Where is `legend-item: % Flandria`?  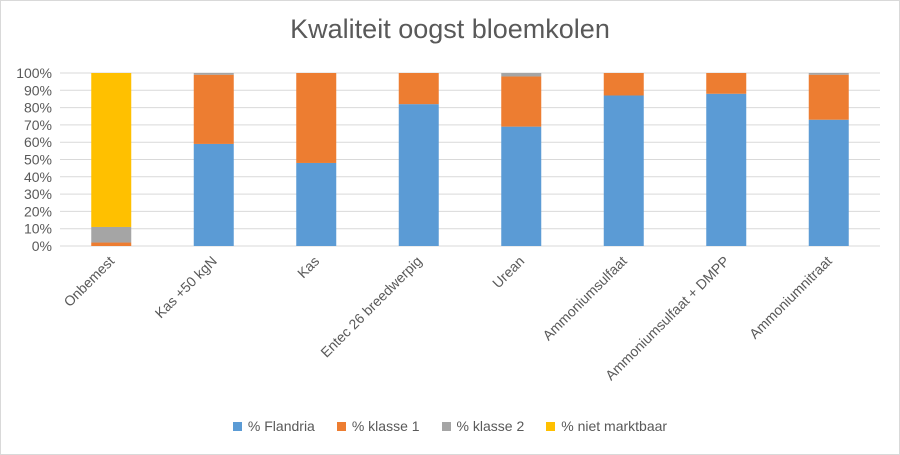
legend-item: % Flandria is located at coordinates (273, 426).